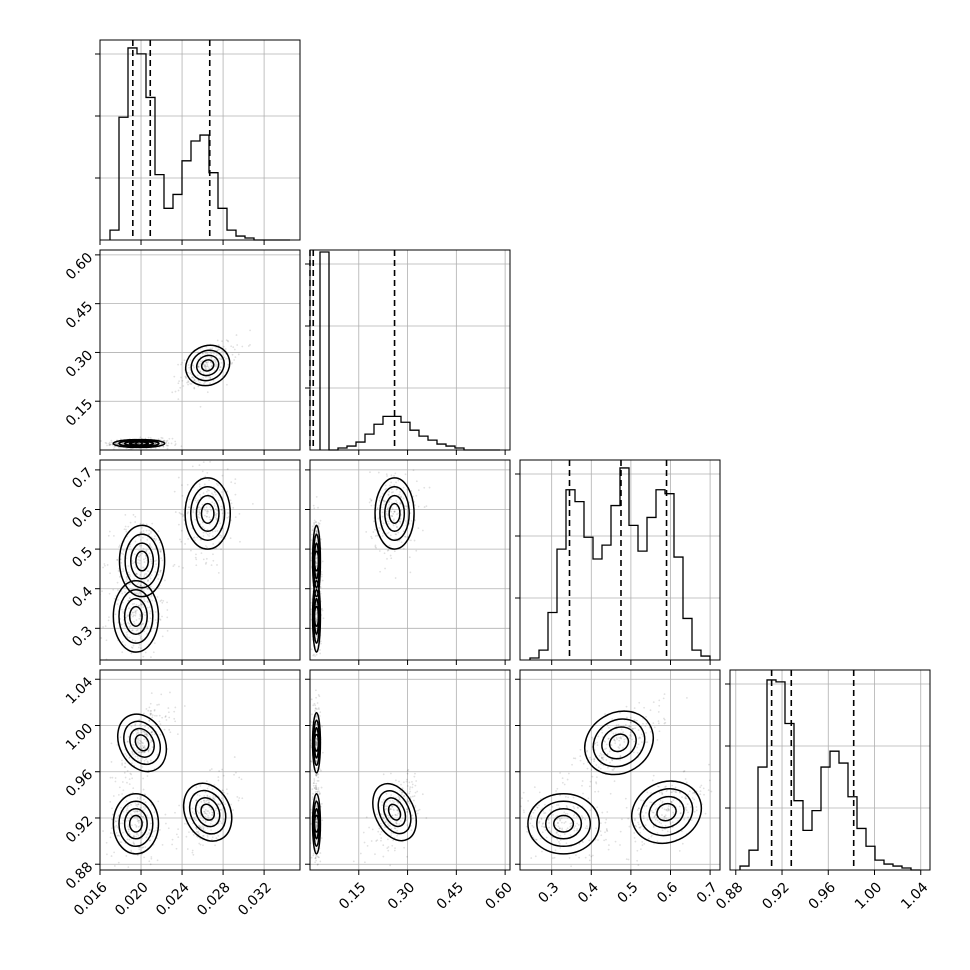  I want to click on y-ticklabel-1-1: 0.30, so click(79, 363).